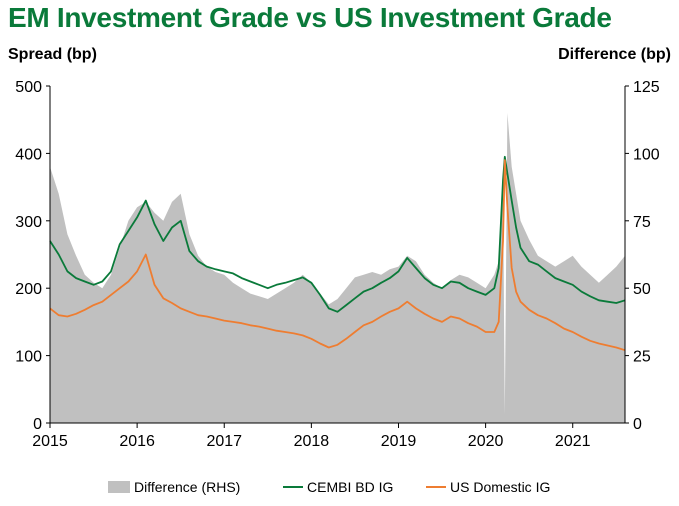 Image resolution: width=679 pixels, height=506 pixels. I want to click on left-y-tick-label: 200, so click(28, 289).